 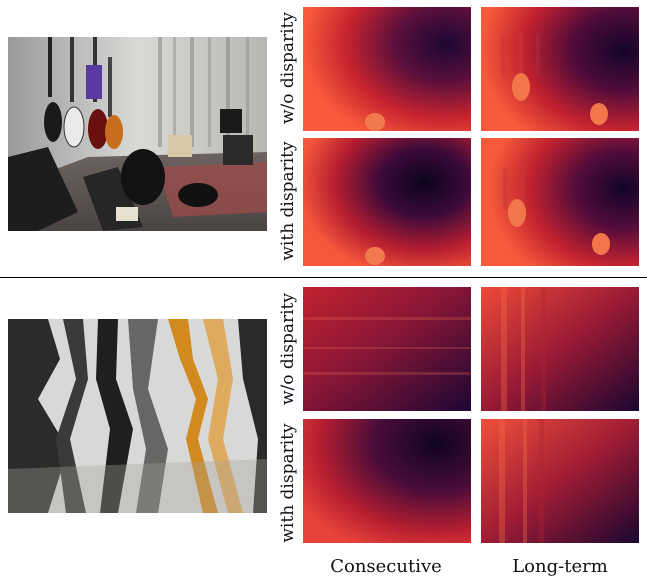 What do you see at coordinates (560, 202) in the screenshot?
I see `top-with-disparity-longterm-map` at bounding box center [560, 202].